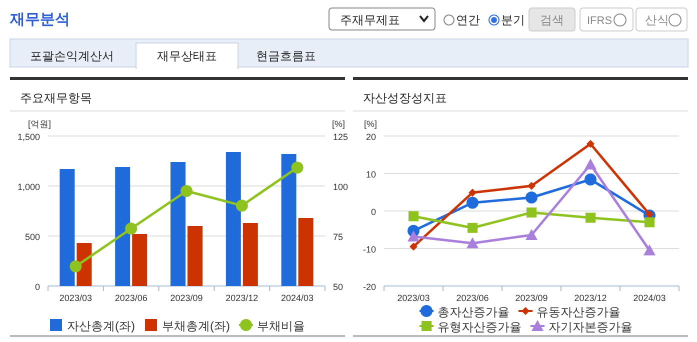 The width and height of the screenshot is (697, 342). I want to click on text: 검색, so click(552, 20).